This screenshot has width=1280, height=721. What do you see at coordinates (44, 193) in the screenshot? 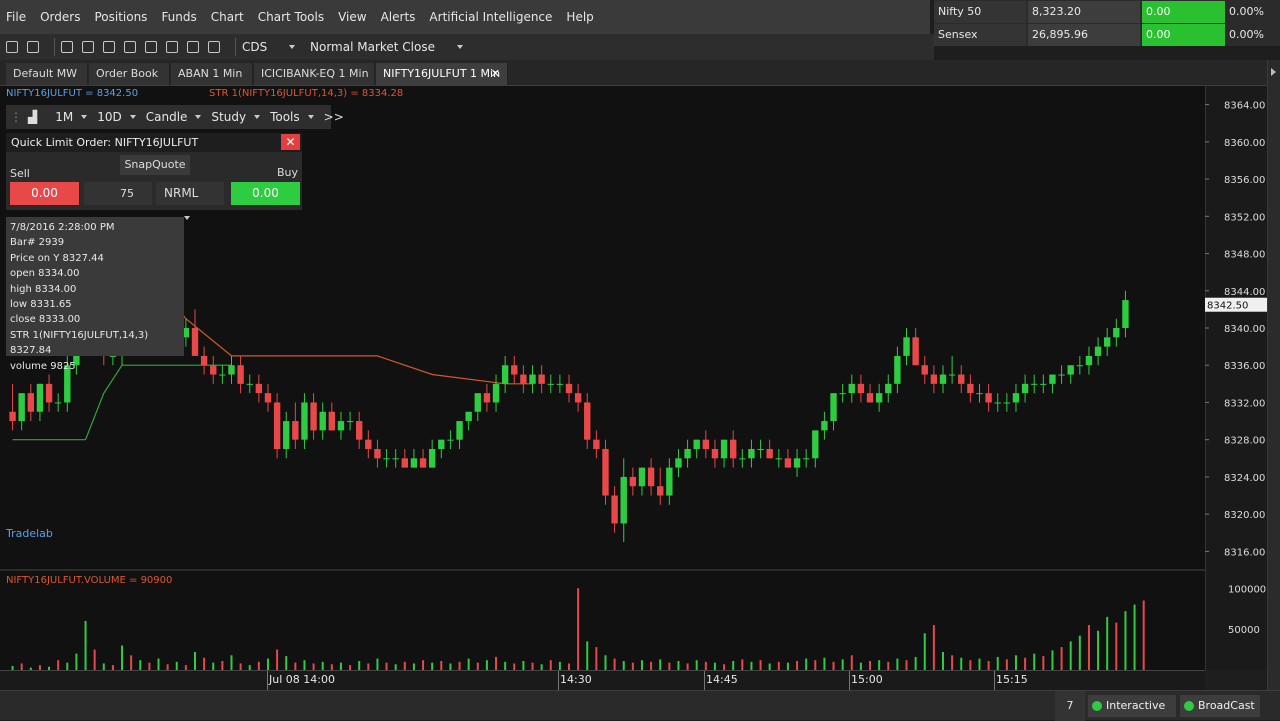
I see `sell-button: 0.00` at bounding box center [44, 193].